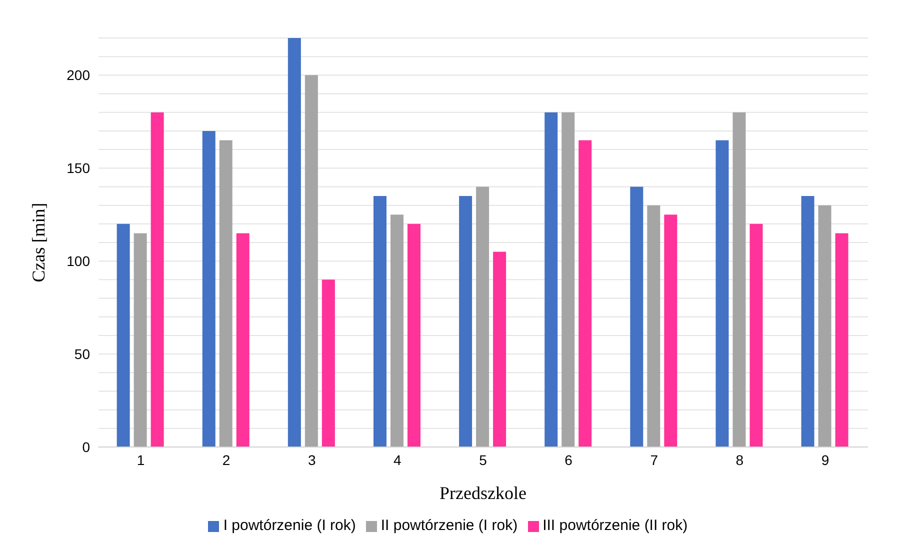 This screenshot has height=556, width=910. What do you see at coordinates (86, 446) in the screenshot?
I see `y-tick-label: 0` at bounding box center [86, 446].